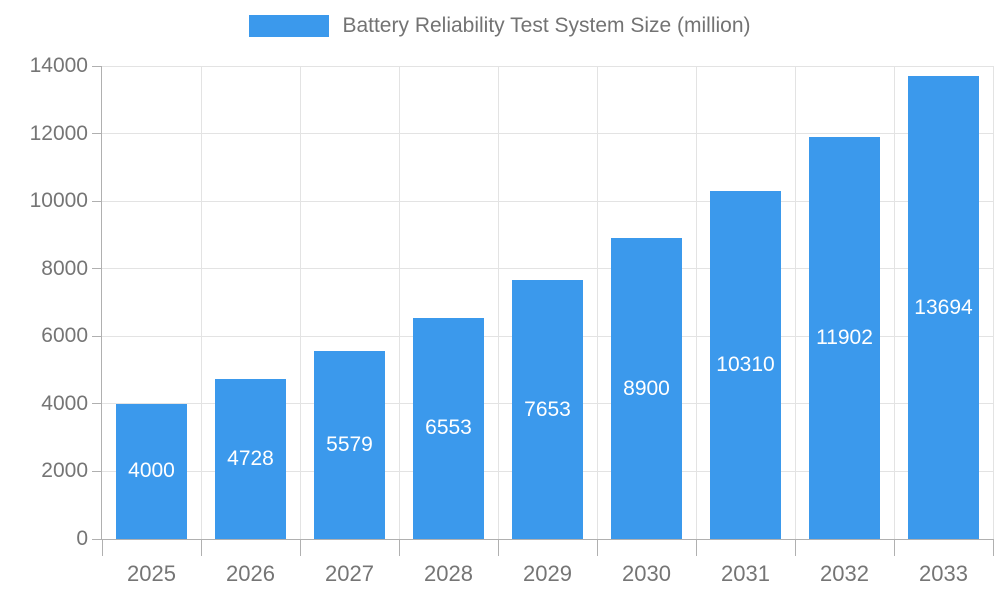  Describe the element at coordinates (844, 573) in the screenshot. I see `x-tick-label-2032: 2032` at that location.